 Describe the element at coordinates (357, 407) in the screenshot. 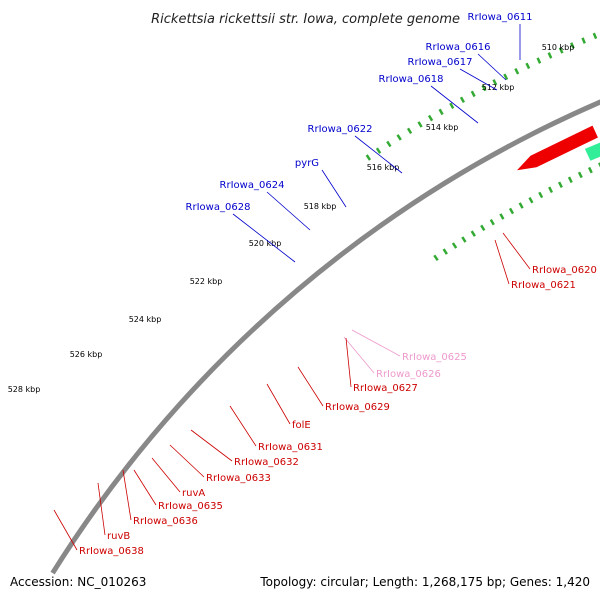

I see `reverse-gene-label: RrIowa_0629` at that location.